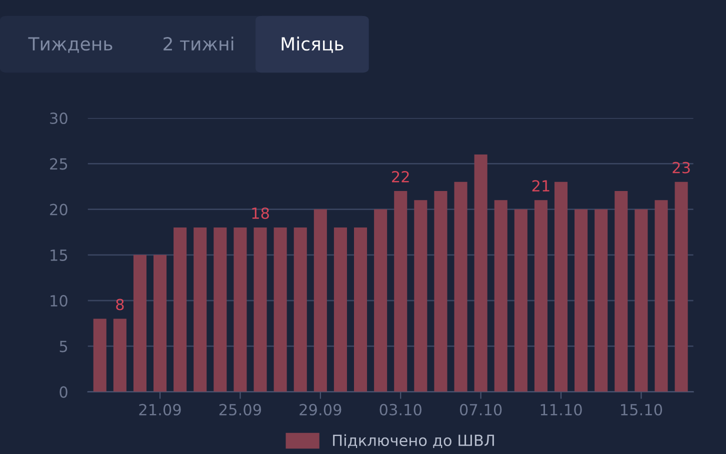 Image resolution: width=726 pixels, height=454 pixels. I want to click on text: Місяць, so click(313, 44).